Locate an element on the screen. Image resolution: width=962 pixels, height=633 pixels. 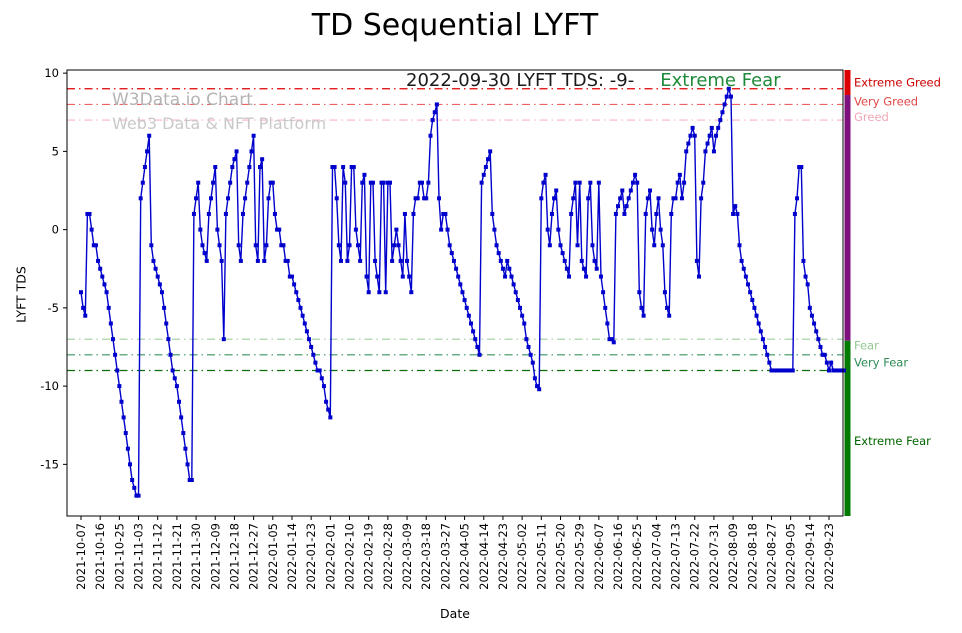
zone-label: Fear is located at coordinates (866, 345).